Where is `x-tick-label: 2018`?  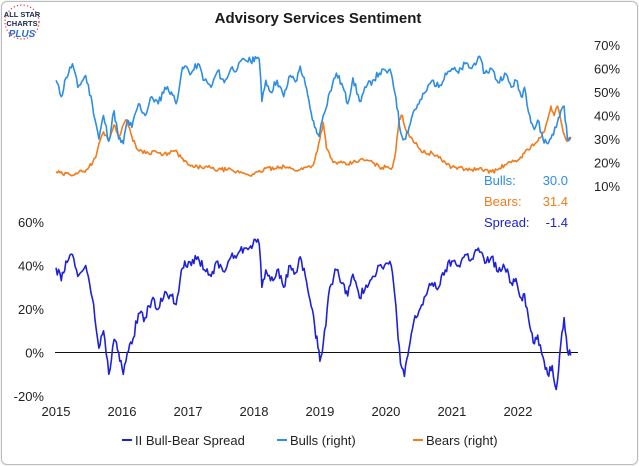 x-tick-label: 2018 is located at coordinates (254, 411).